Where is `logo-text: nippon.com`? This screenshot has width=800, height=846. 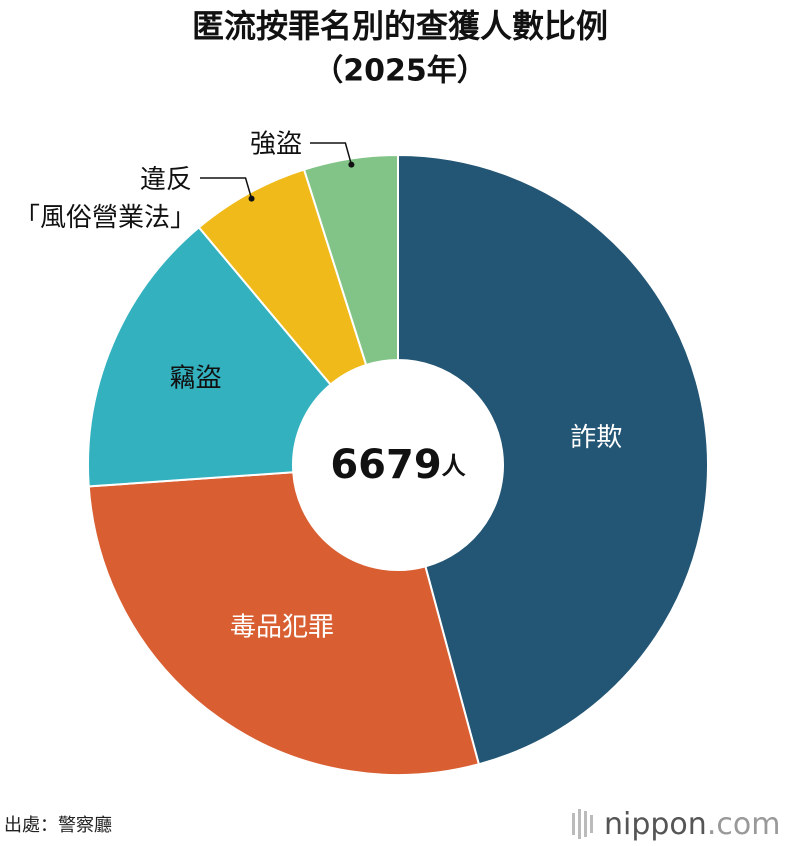 logo-text: nippon.com is located at coordinates (692, 824).